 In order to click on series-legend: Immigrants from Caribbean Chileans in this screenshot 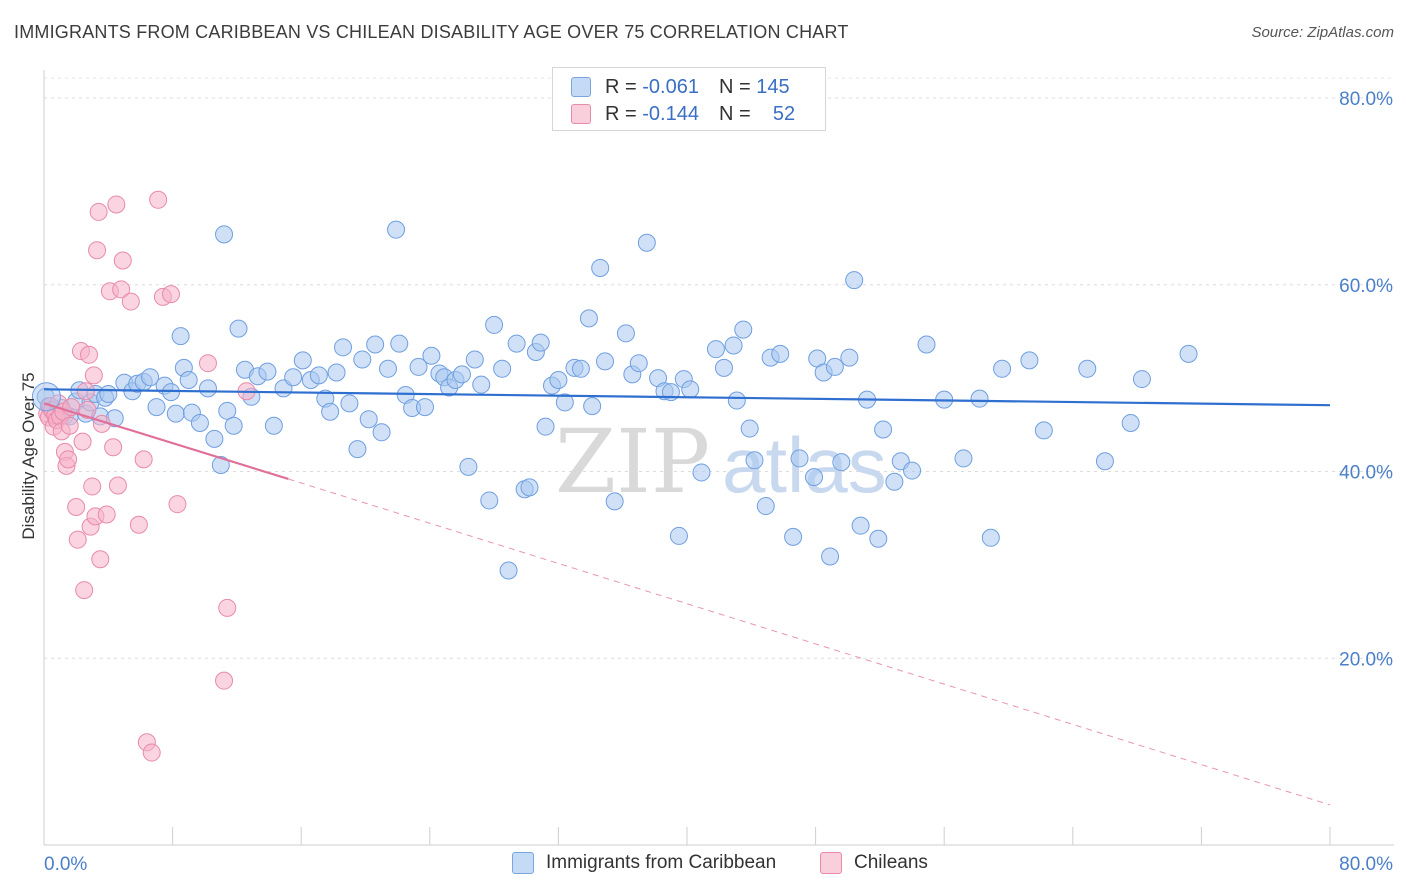, I will do `click(703, 865)`.